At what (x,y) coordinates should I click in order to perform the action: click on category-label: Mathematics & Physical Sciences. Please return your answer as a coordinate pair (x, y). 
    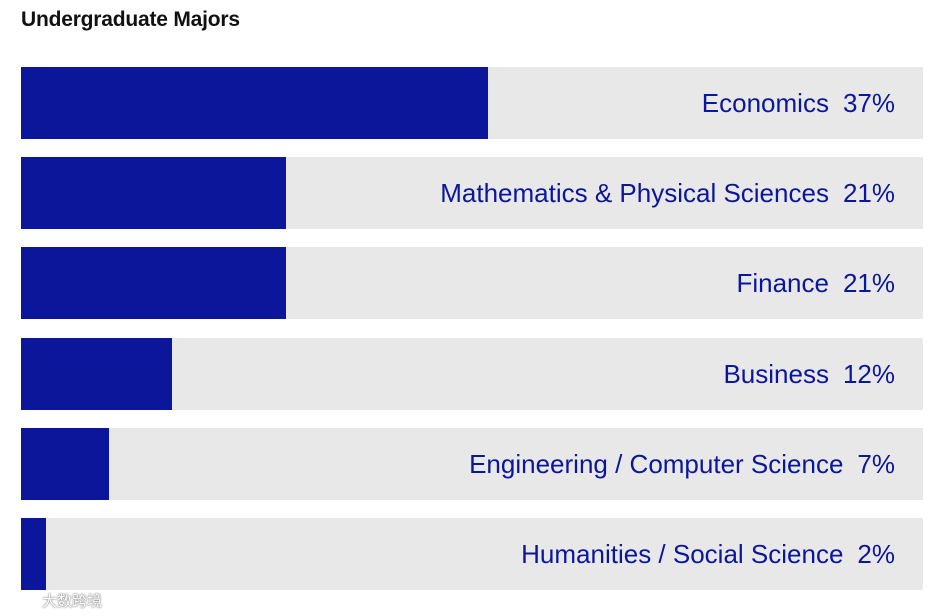
    Looking at the image, I should click on (634, 192).